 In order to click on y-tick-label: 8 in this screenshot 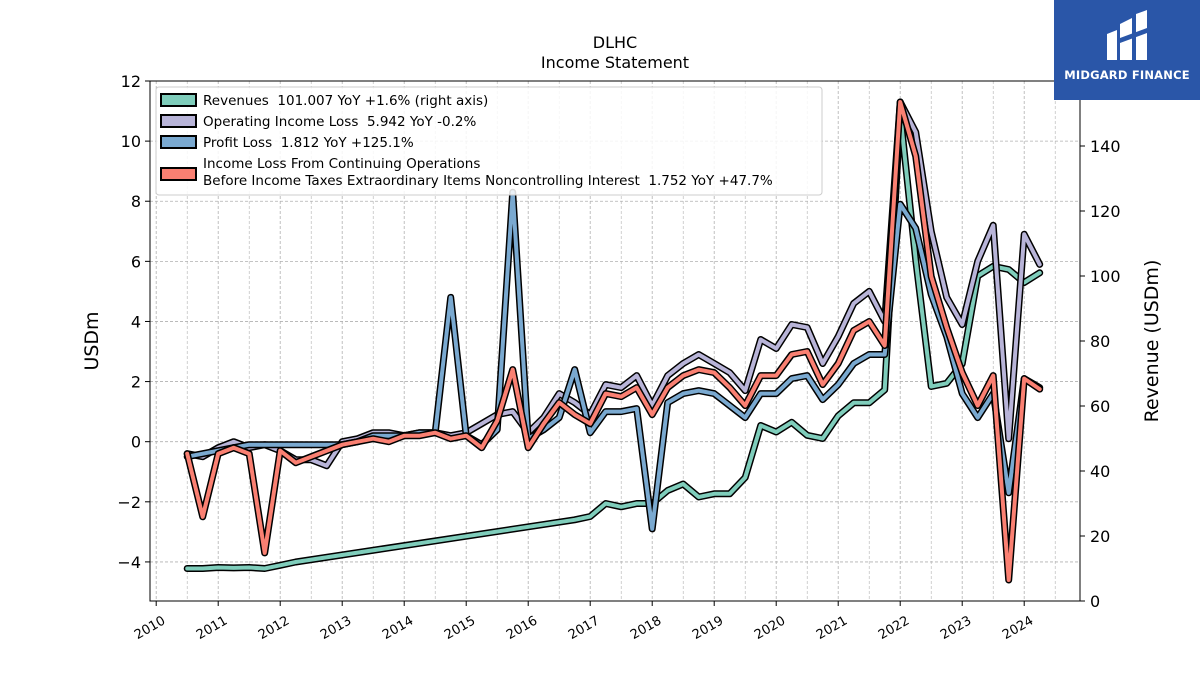, I will do `click(136, 201)`.